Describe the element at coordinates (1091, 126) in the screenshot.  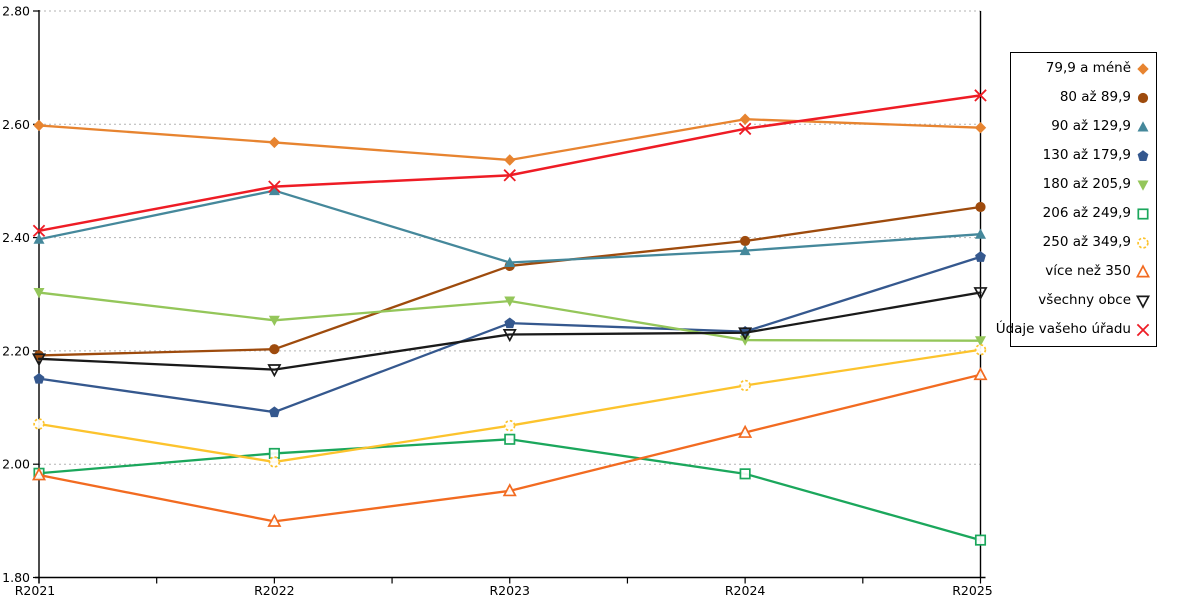
I see `legend-label: 90 až 129,9` at that location.